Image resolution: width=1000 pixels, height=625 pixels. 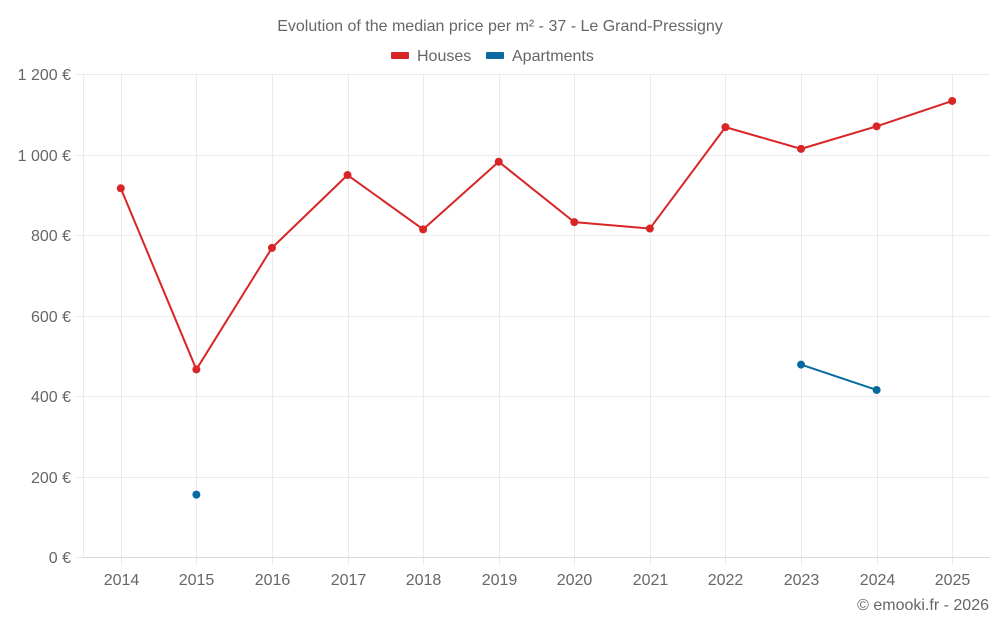 What do you see at coordinates (44, 156) in the screenshot?
I see `y-tick-label: 1 000 €` at bounding box center [44, 156].